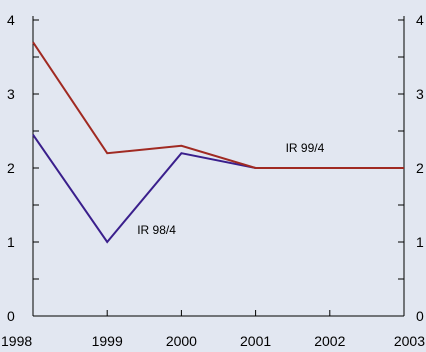  Describe the element at coordinates (420, 316) in the screenshot. I see `y-tick-label-right: 0` at that location.